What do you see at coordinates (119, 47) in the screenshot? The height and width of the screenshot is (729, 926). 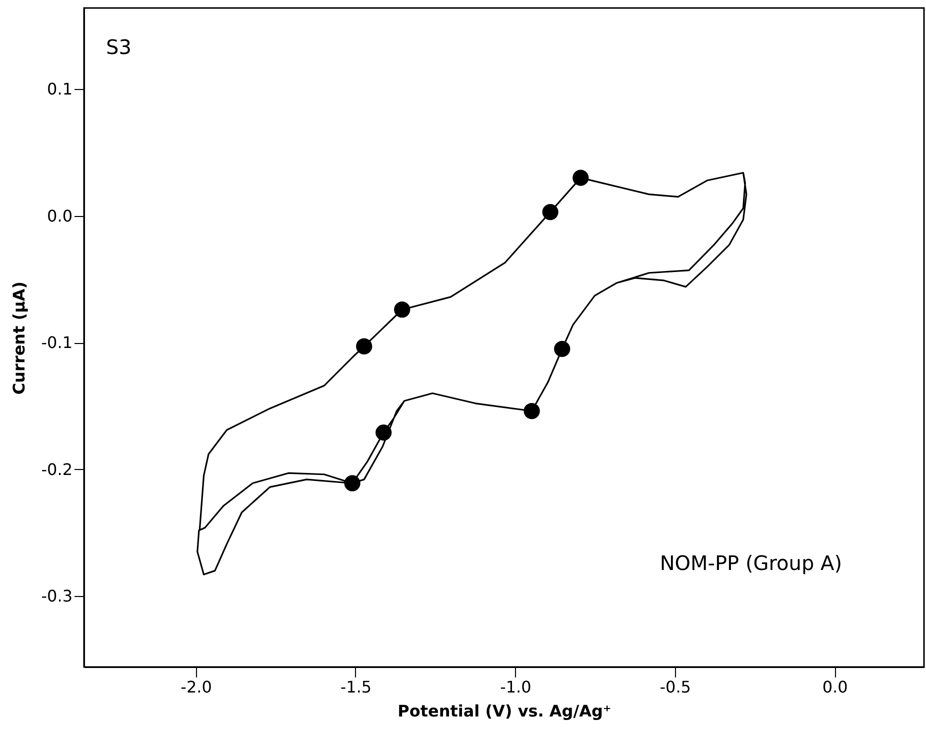 I see `annotation: S3` at bounding box center [119, 47].